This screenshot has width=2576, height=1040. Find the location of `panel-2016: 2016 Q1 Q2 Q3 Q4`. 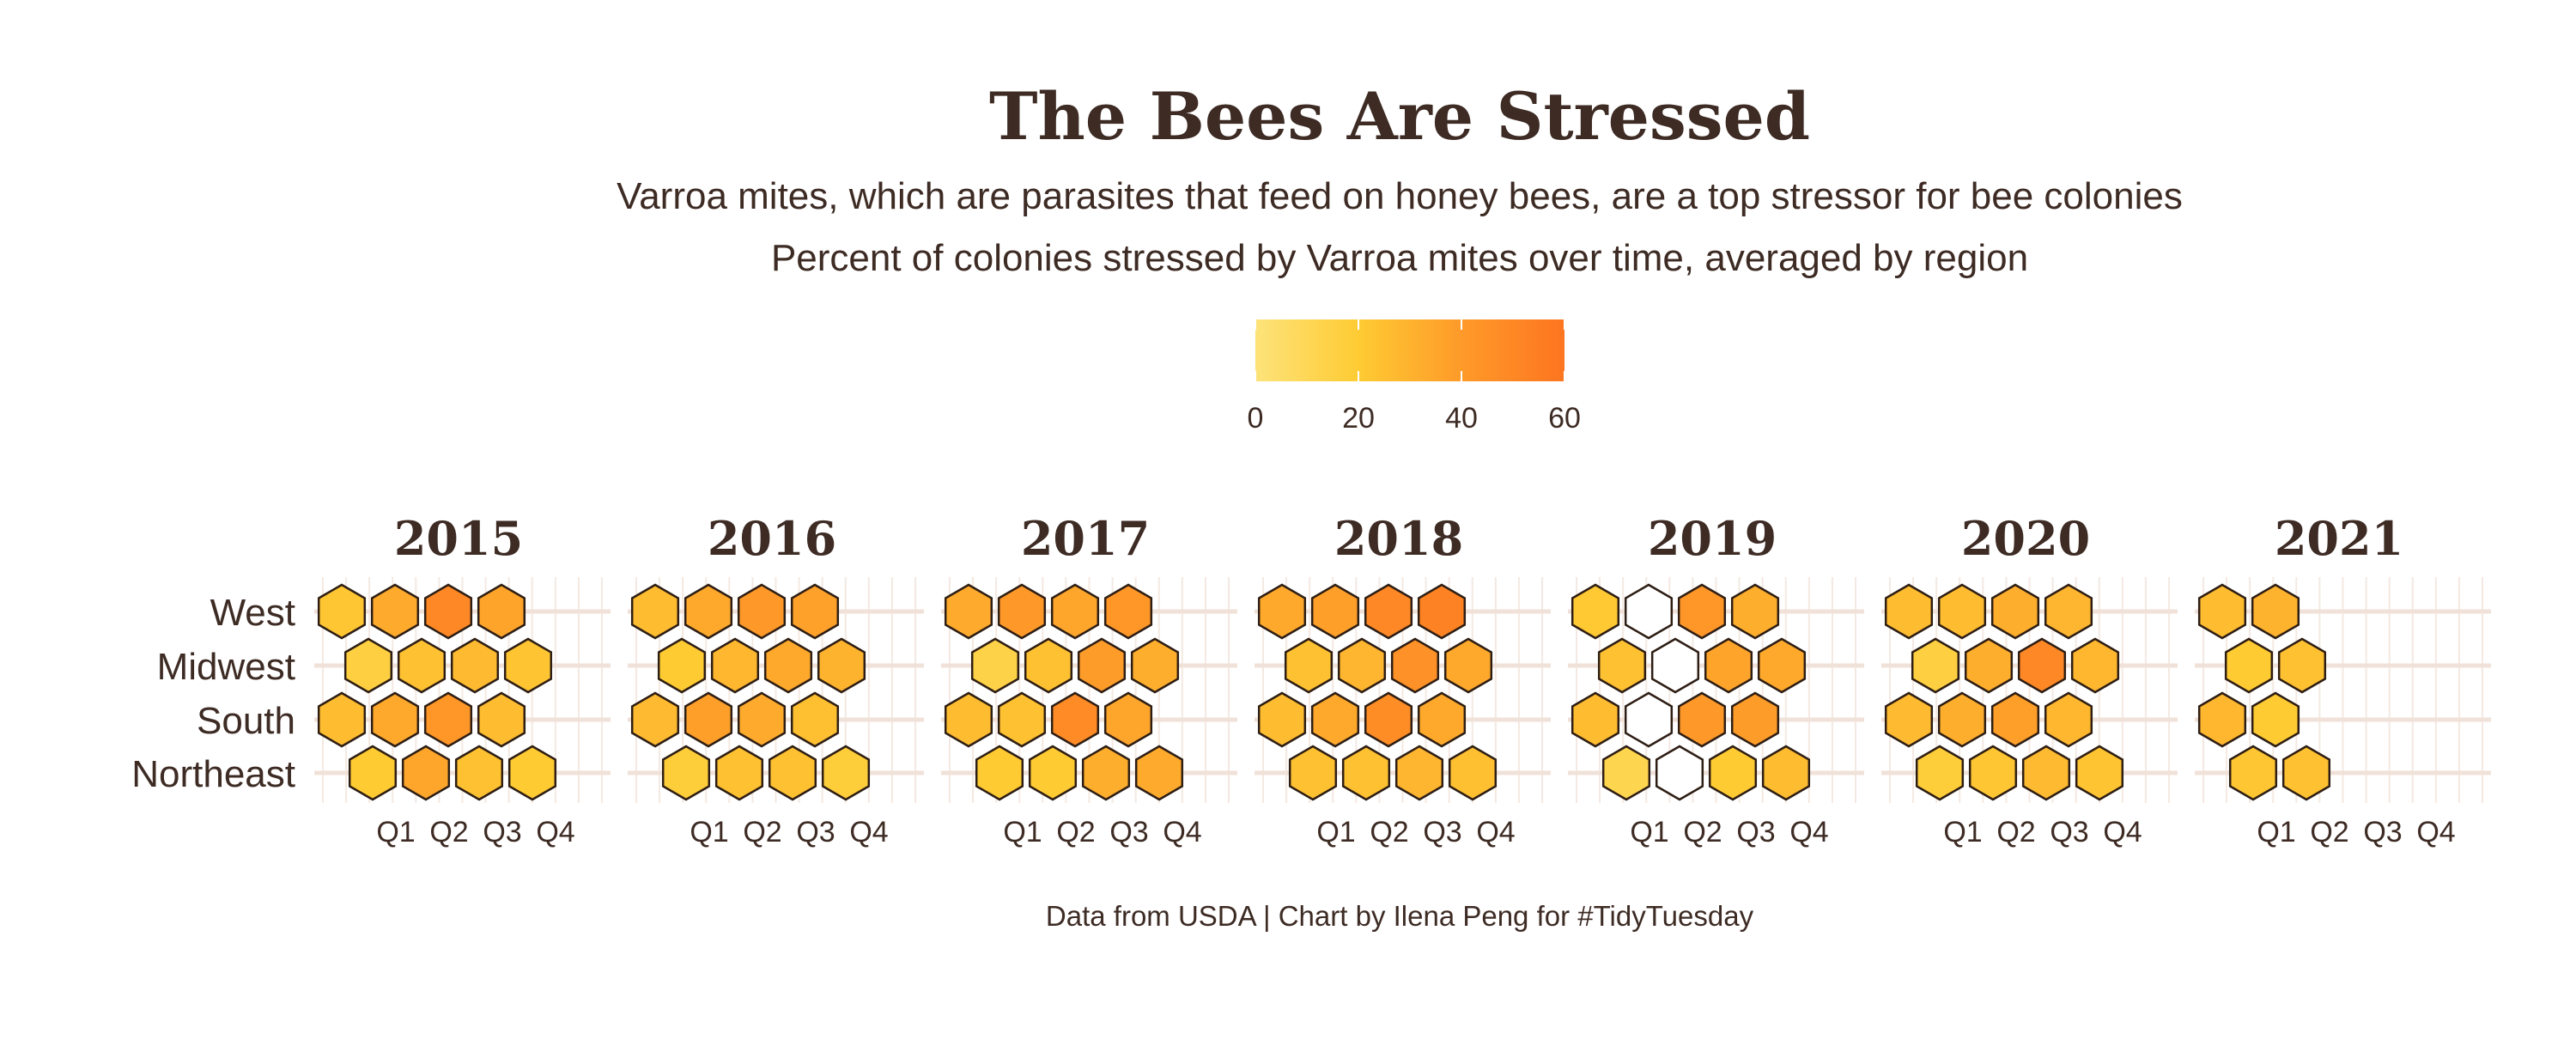

panel-2016: 2016 Q1 Q2 Q3 Q4 is located at coordinates (776, 679).